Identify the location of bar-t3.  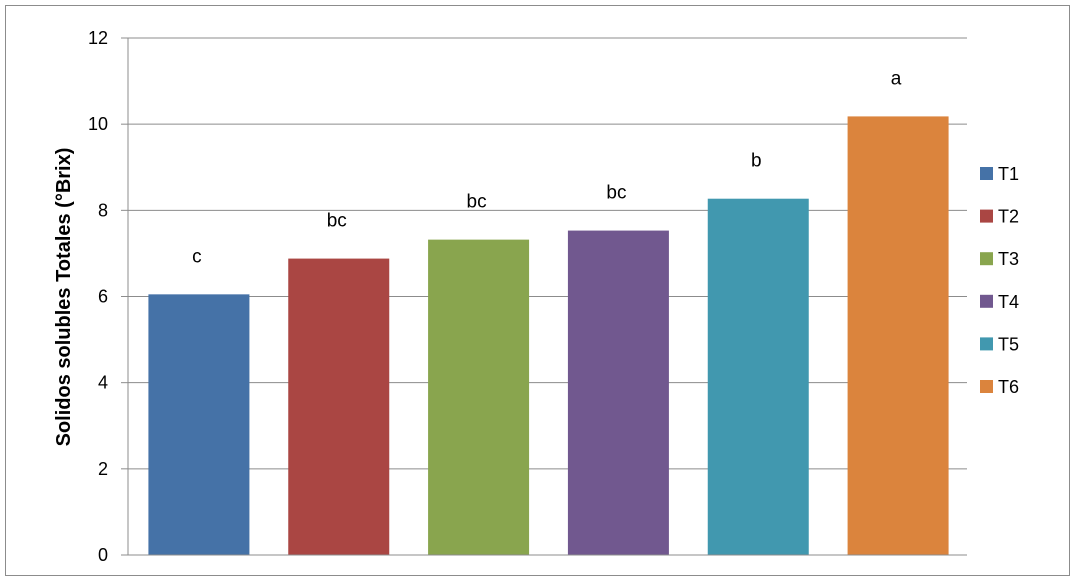
(479, 397).